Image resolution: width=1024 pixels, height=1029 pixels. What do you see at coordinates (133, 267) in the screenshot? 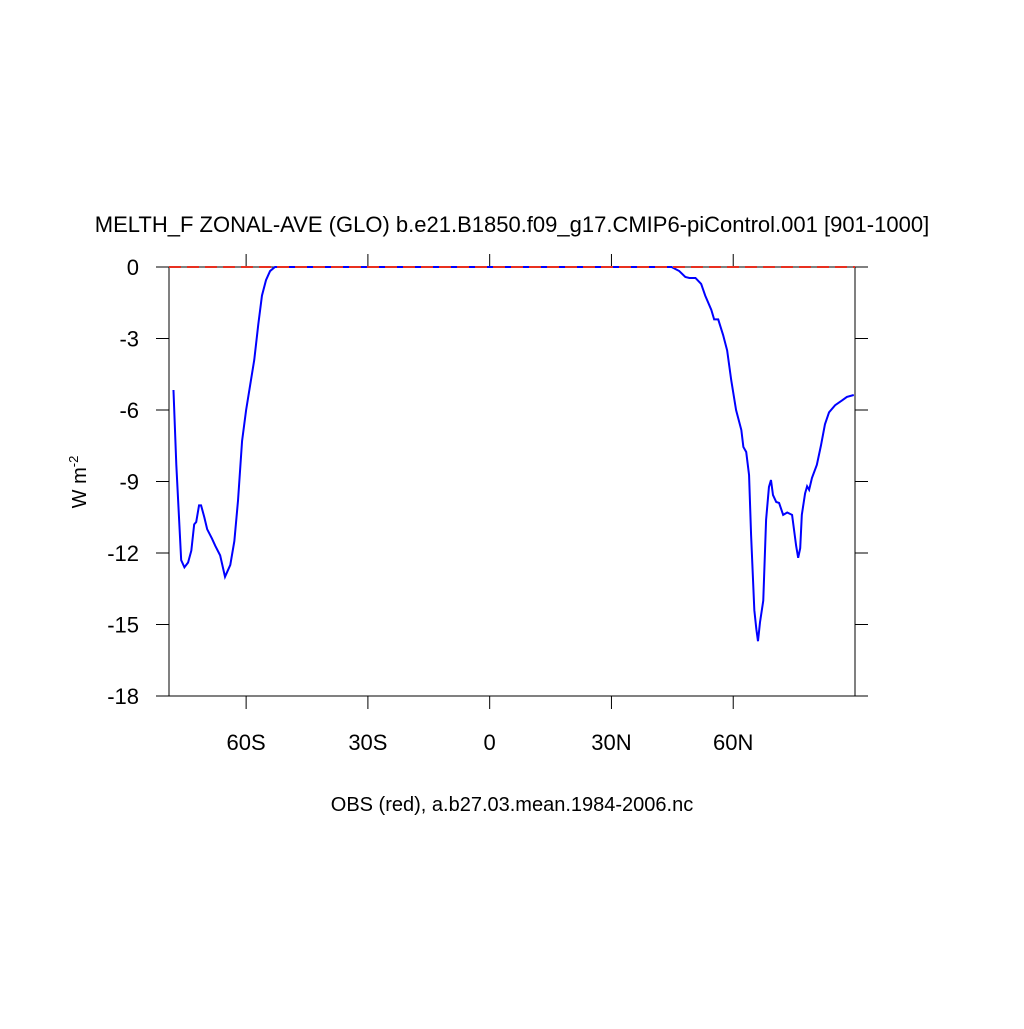
I see `y-tick-label: 0` at bounding box center [133, 267].